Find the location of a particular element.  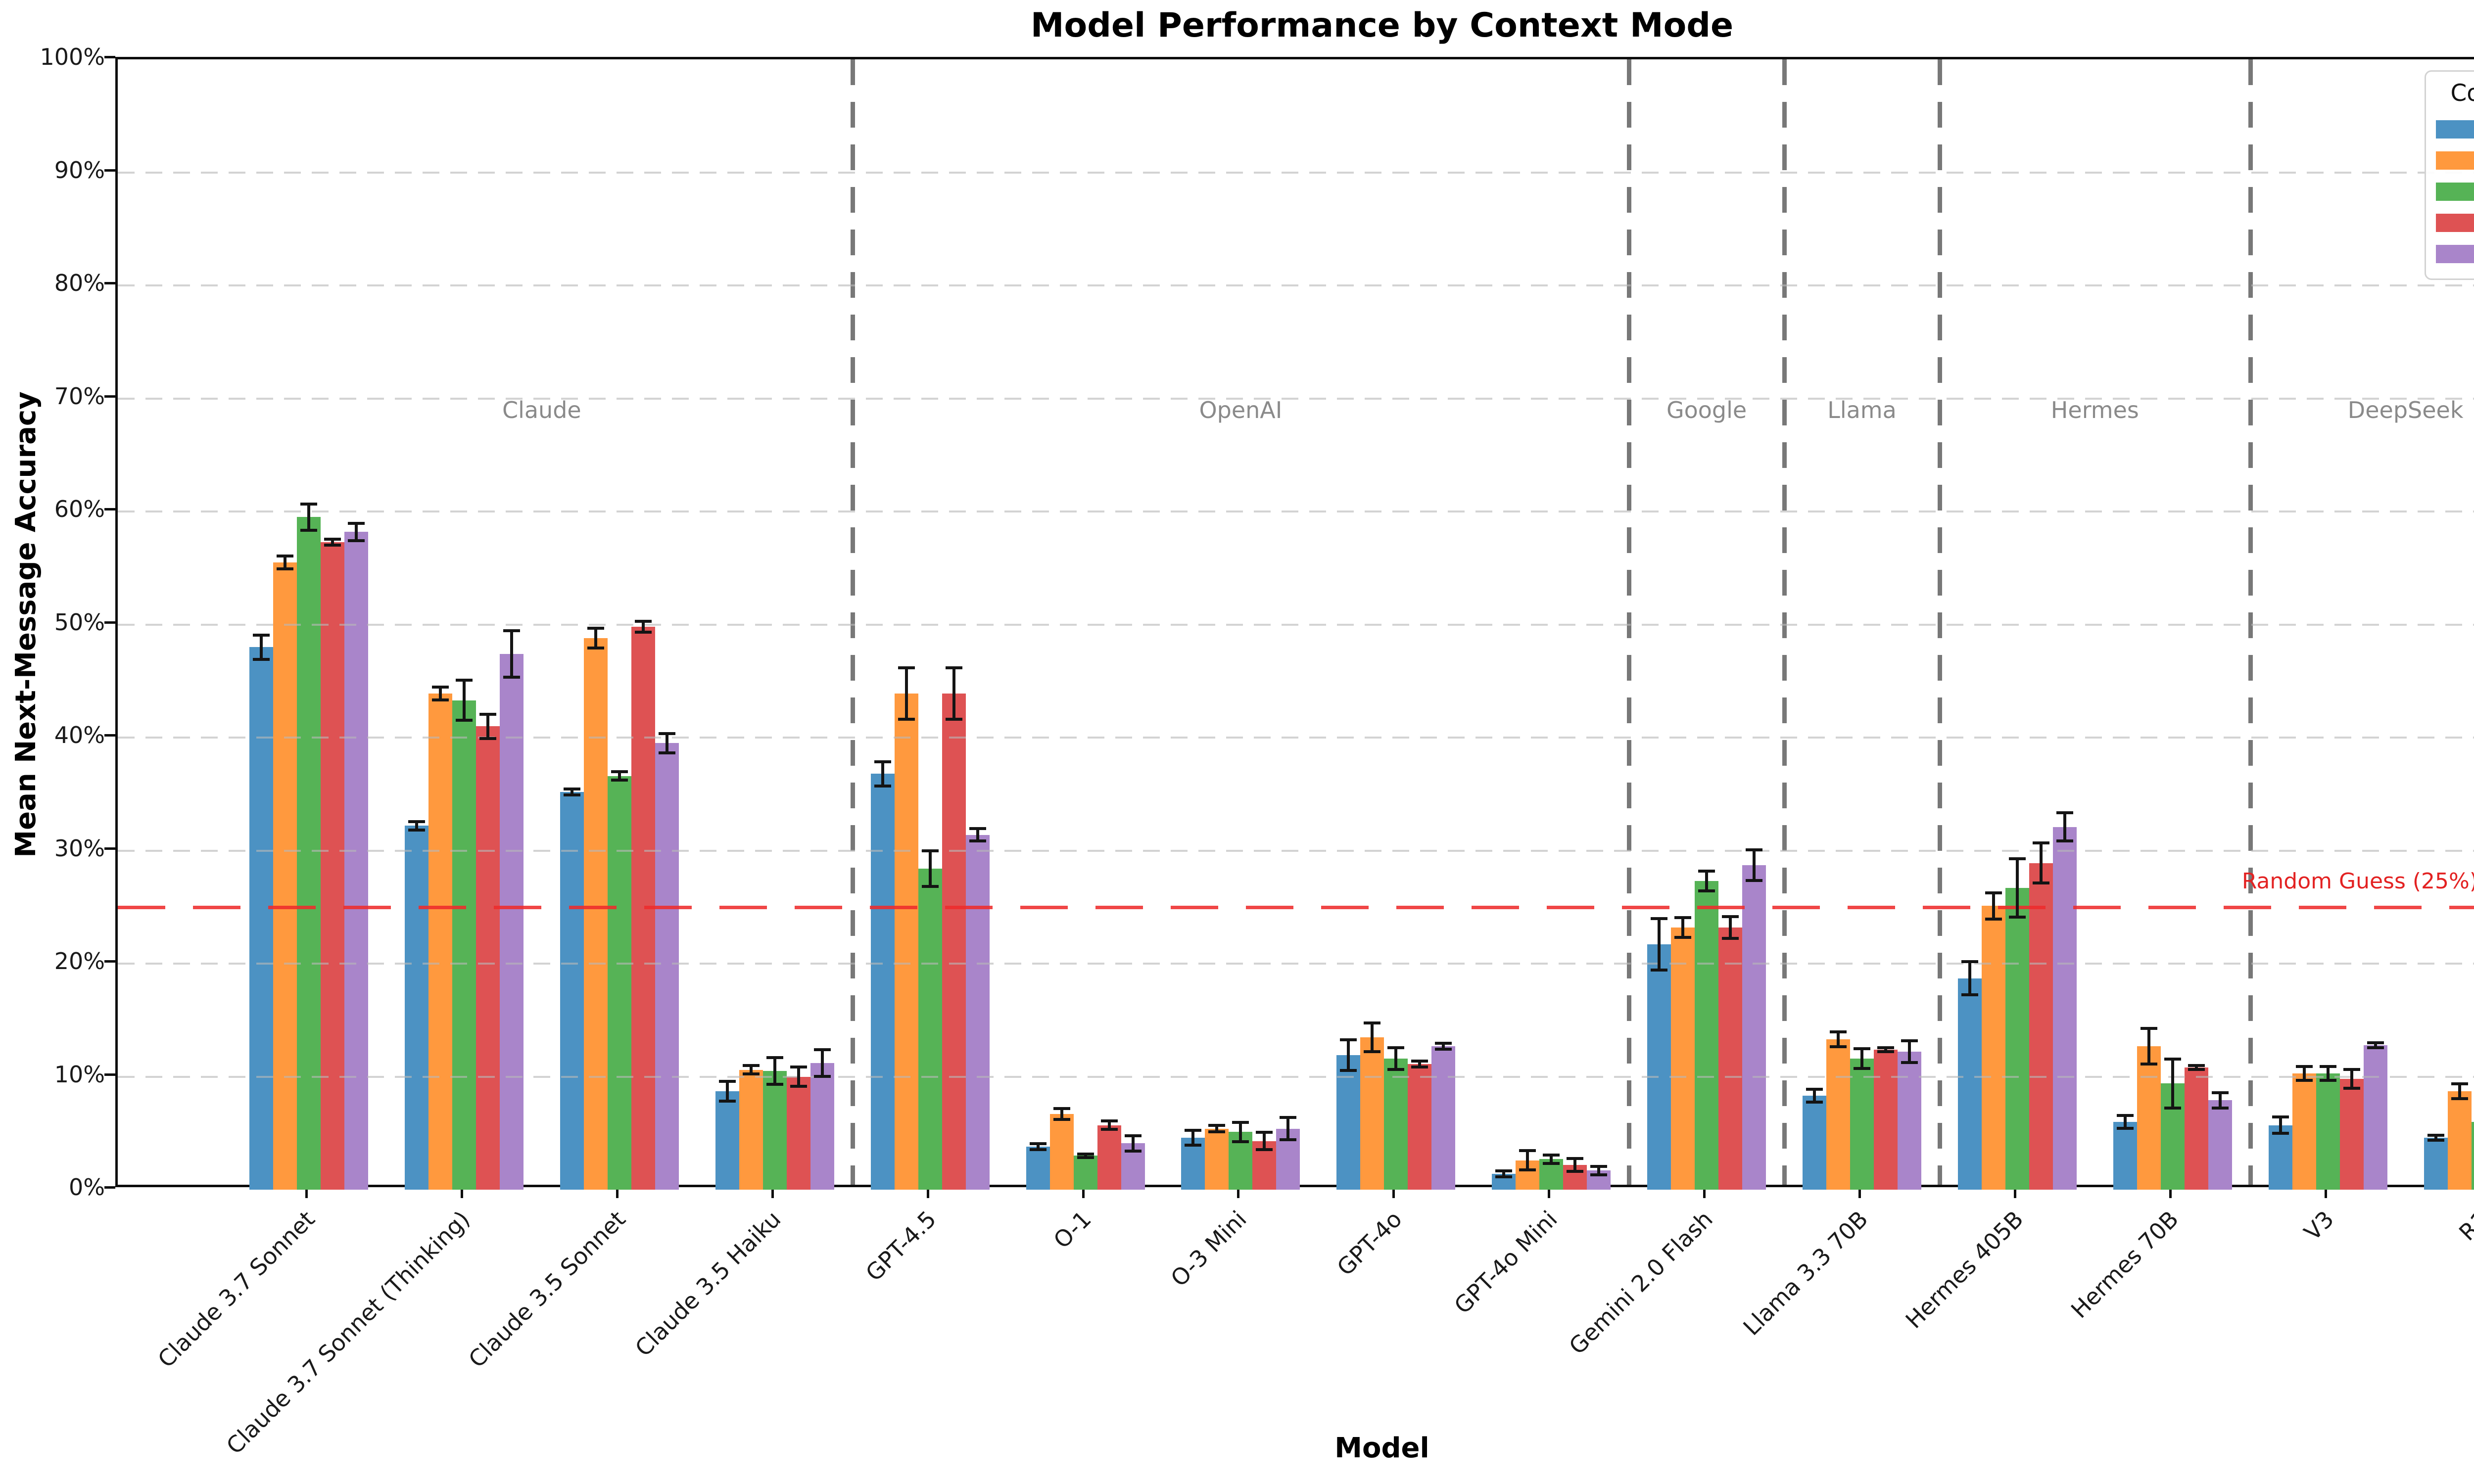

bar-Hermes 70B-No Context is located at coordinates (2125, 1155).